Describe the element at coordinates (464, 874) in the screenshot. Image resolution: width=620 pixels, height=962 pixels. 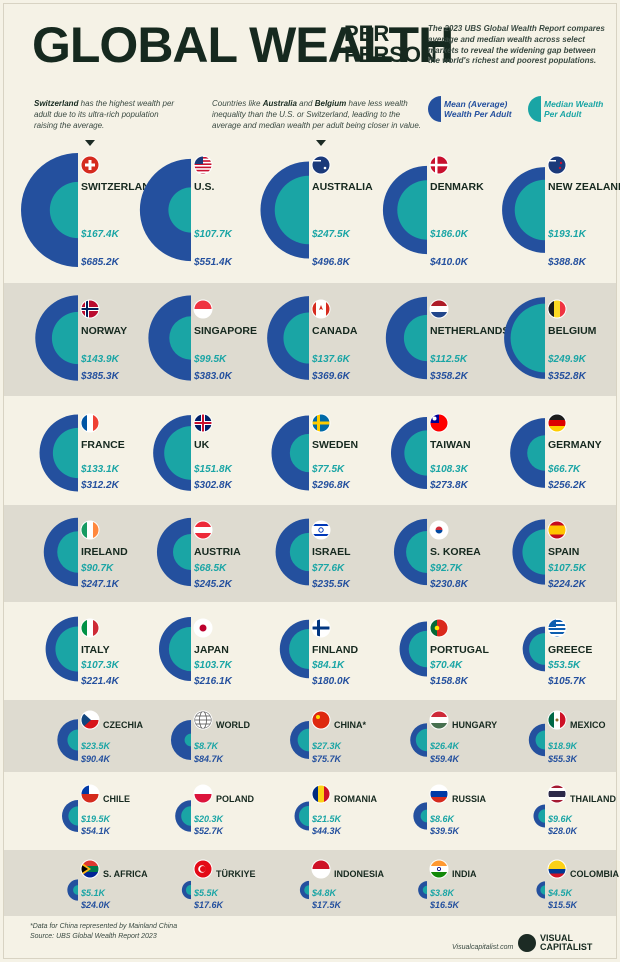
I see `country-name: INDIA` at that location.